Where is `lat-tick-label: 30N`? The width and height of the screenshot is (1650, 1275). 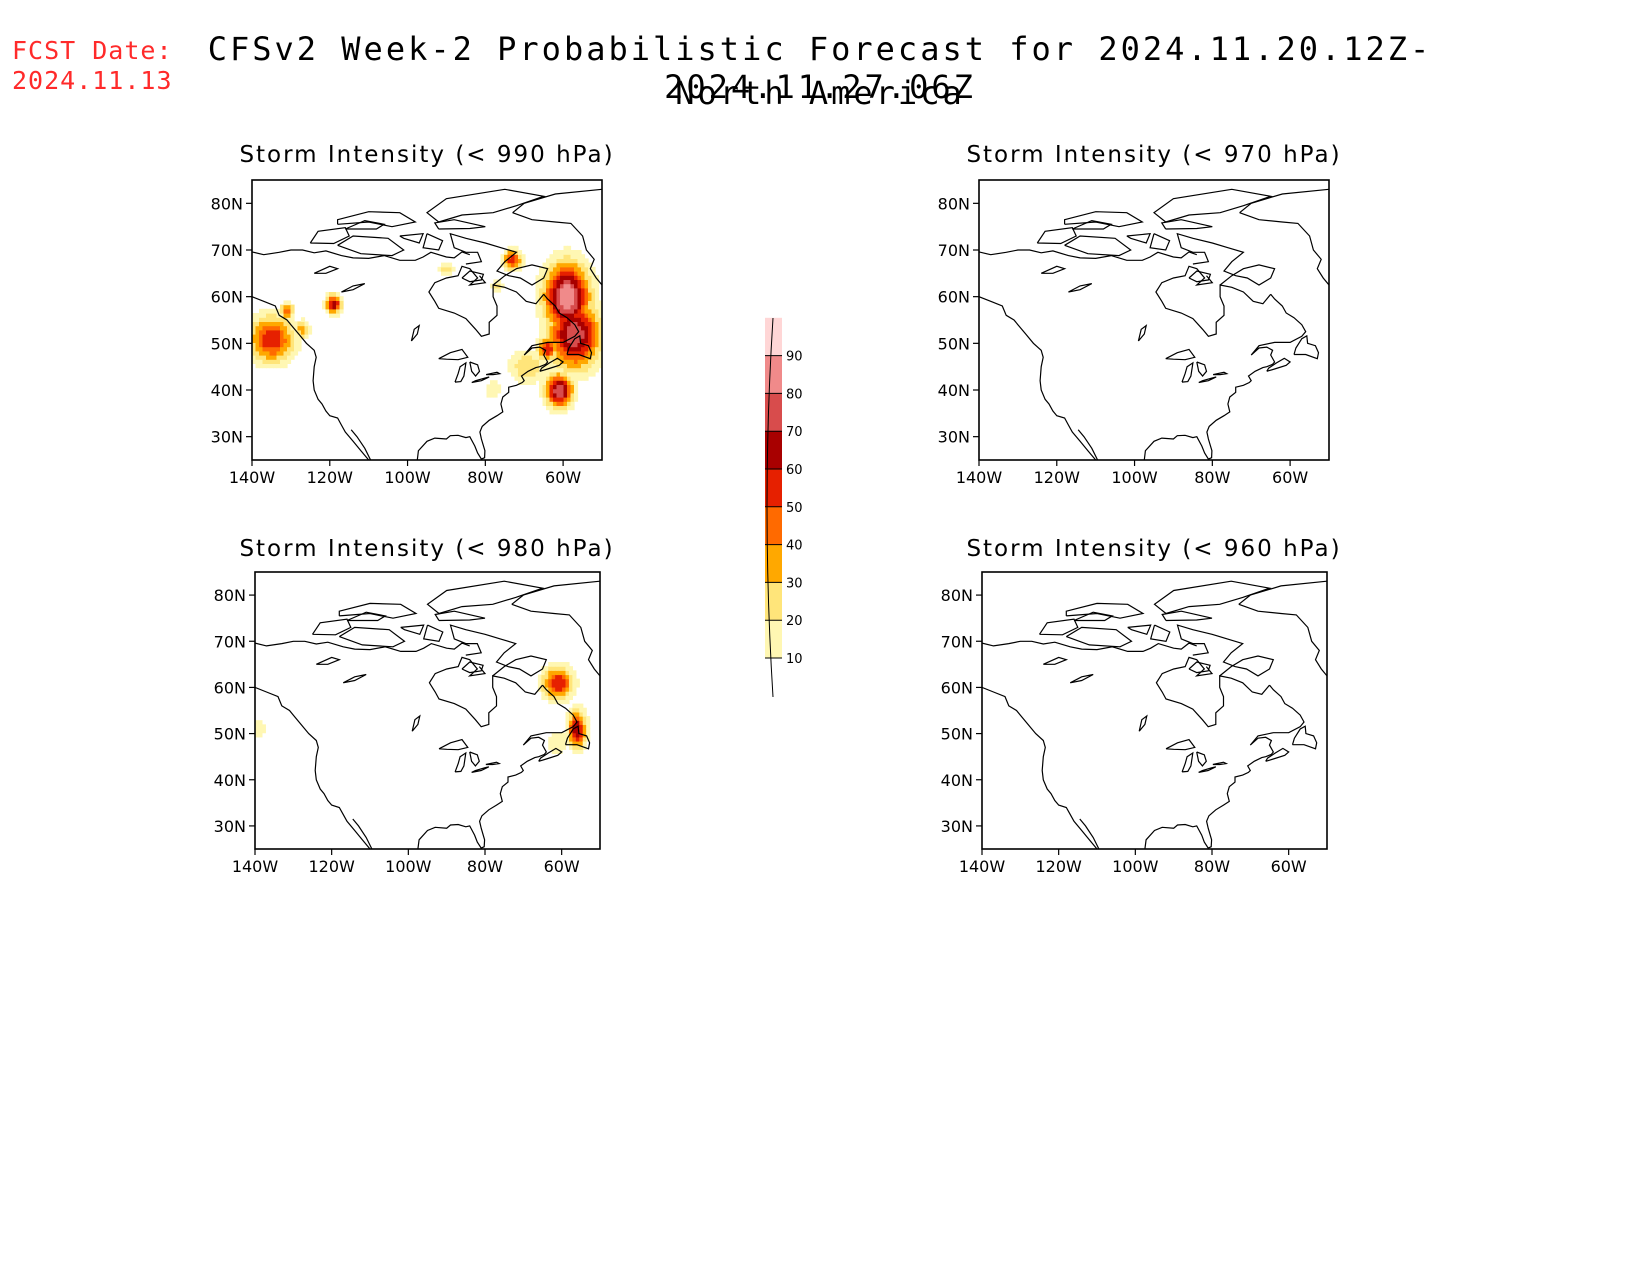 lat-tick-label: 30N is located at coordinates (957, 826).